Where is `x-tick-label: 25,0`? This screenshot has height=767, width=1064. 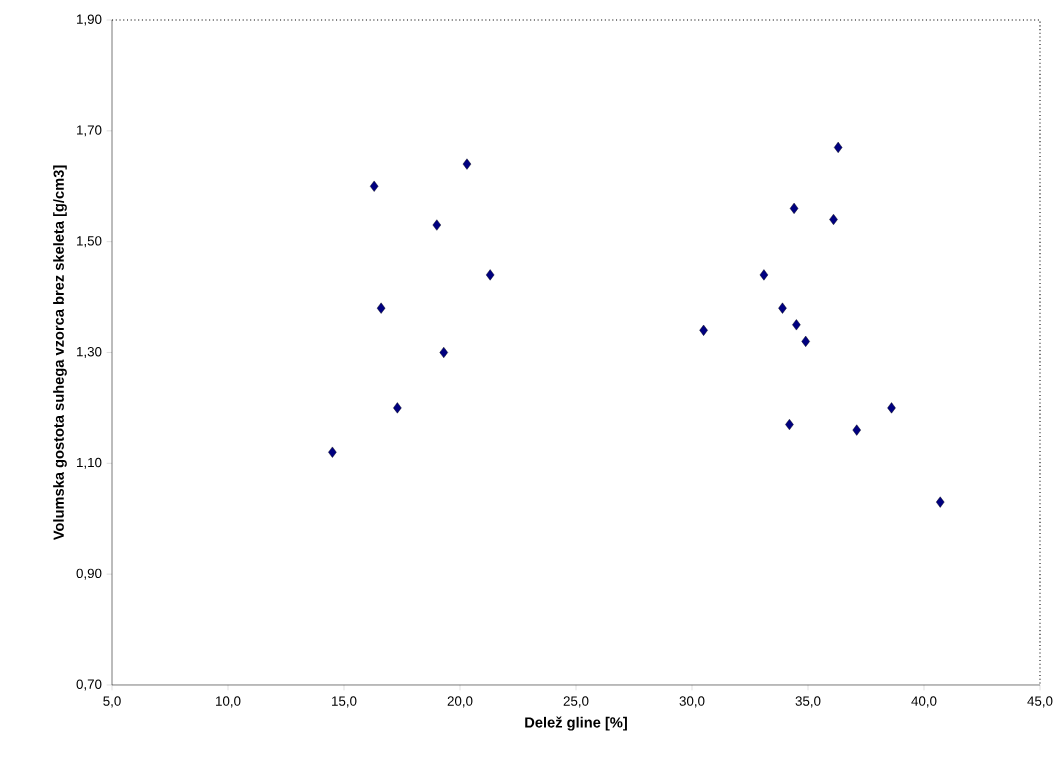 x-tick-label: 25,0 is located at coordinates (576, 702).